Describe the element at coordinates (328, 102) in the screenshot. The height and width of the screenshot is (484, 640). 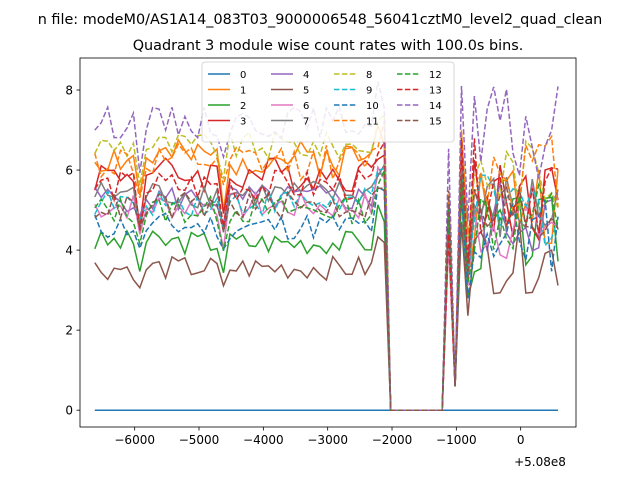
I see `legend-box` at that location.